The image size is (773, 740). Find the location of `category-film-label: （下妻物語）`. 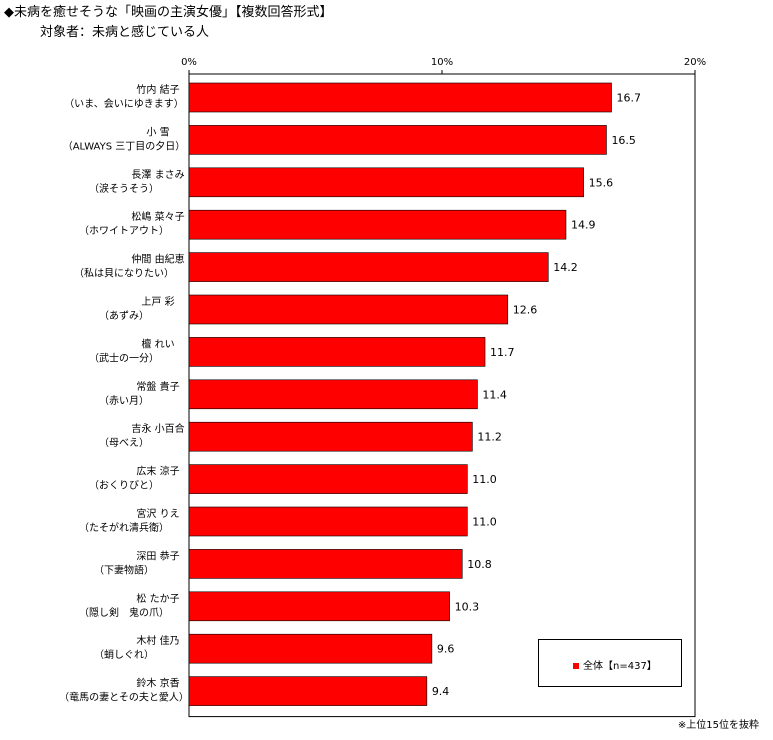

category-film-label: （下妻物語） is located at coordinates (124, 569).